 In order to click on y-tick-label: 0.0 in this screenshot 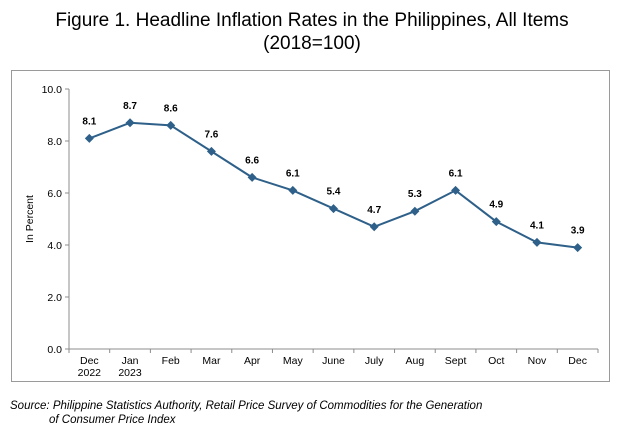, I will do `click(54, 350)`.